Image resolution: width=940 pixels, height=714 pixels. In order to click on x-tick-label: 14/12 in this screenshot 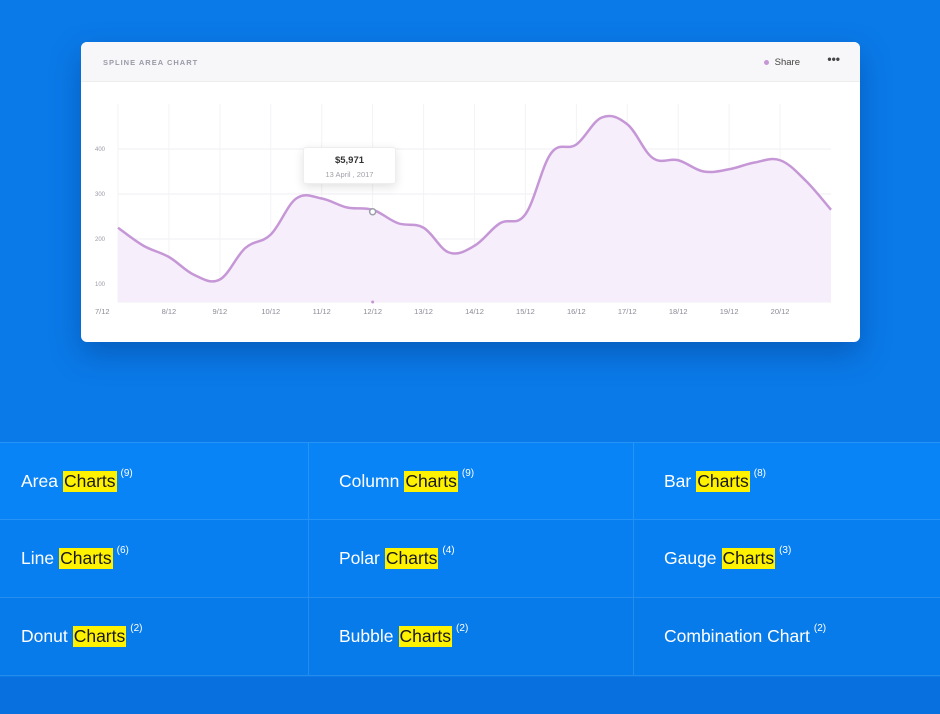, I will do `click(474, 311)`.